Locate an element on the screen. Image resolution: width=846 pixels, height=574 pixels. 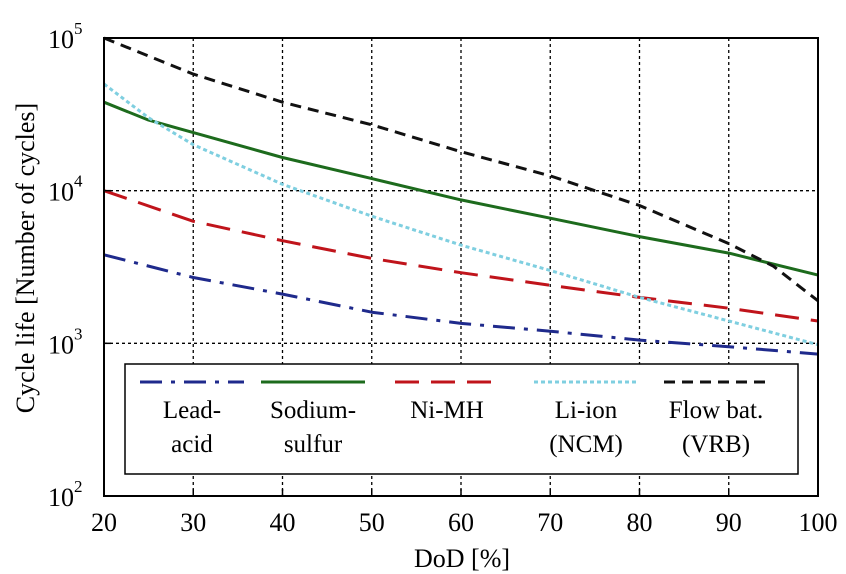
x-tick-label: 70 is located at coordinates (550, 522).